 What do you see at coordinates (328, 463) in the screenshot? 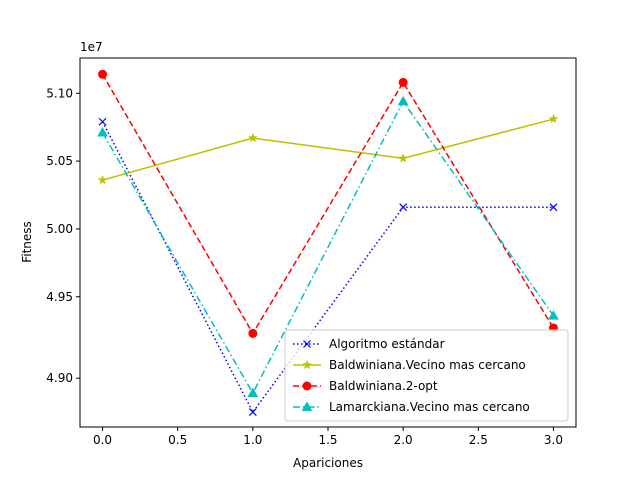
I see `x-axis-label: Apariciones` at bounding box center [328, 463].